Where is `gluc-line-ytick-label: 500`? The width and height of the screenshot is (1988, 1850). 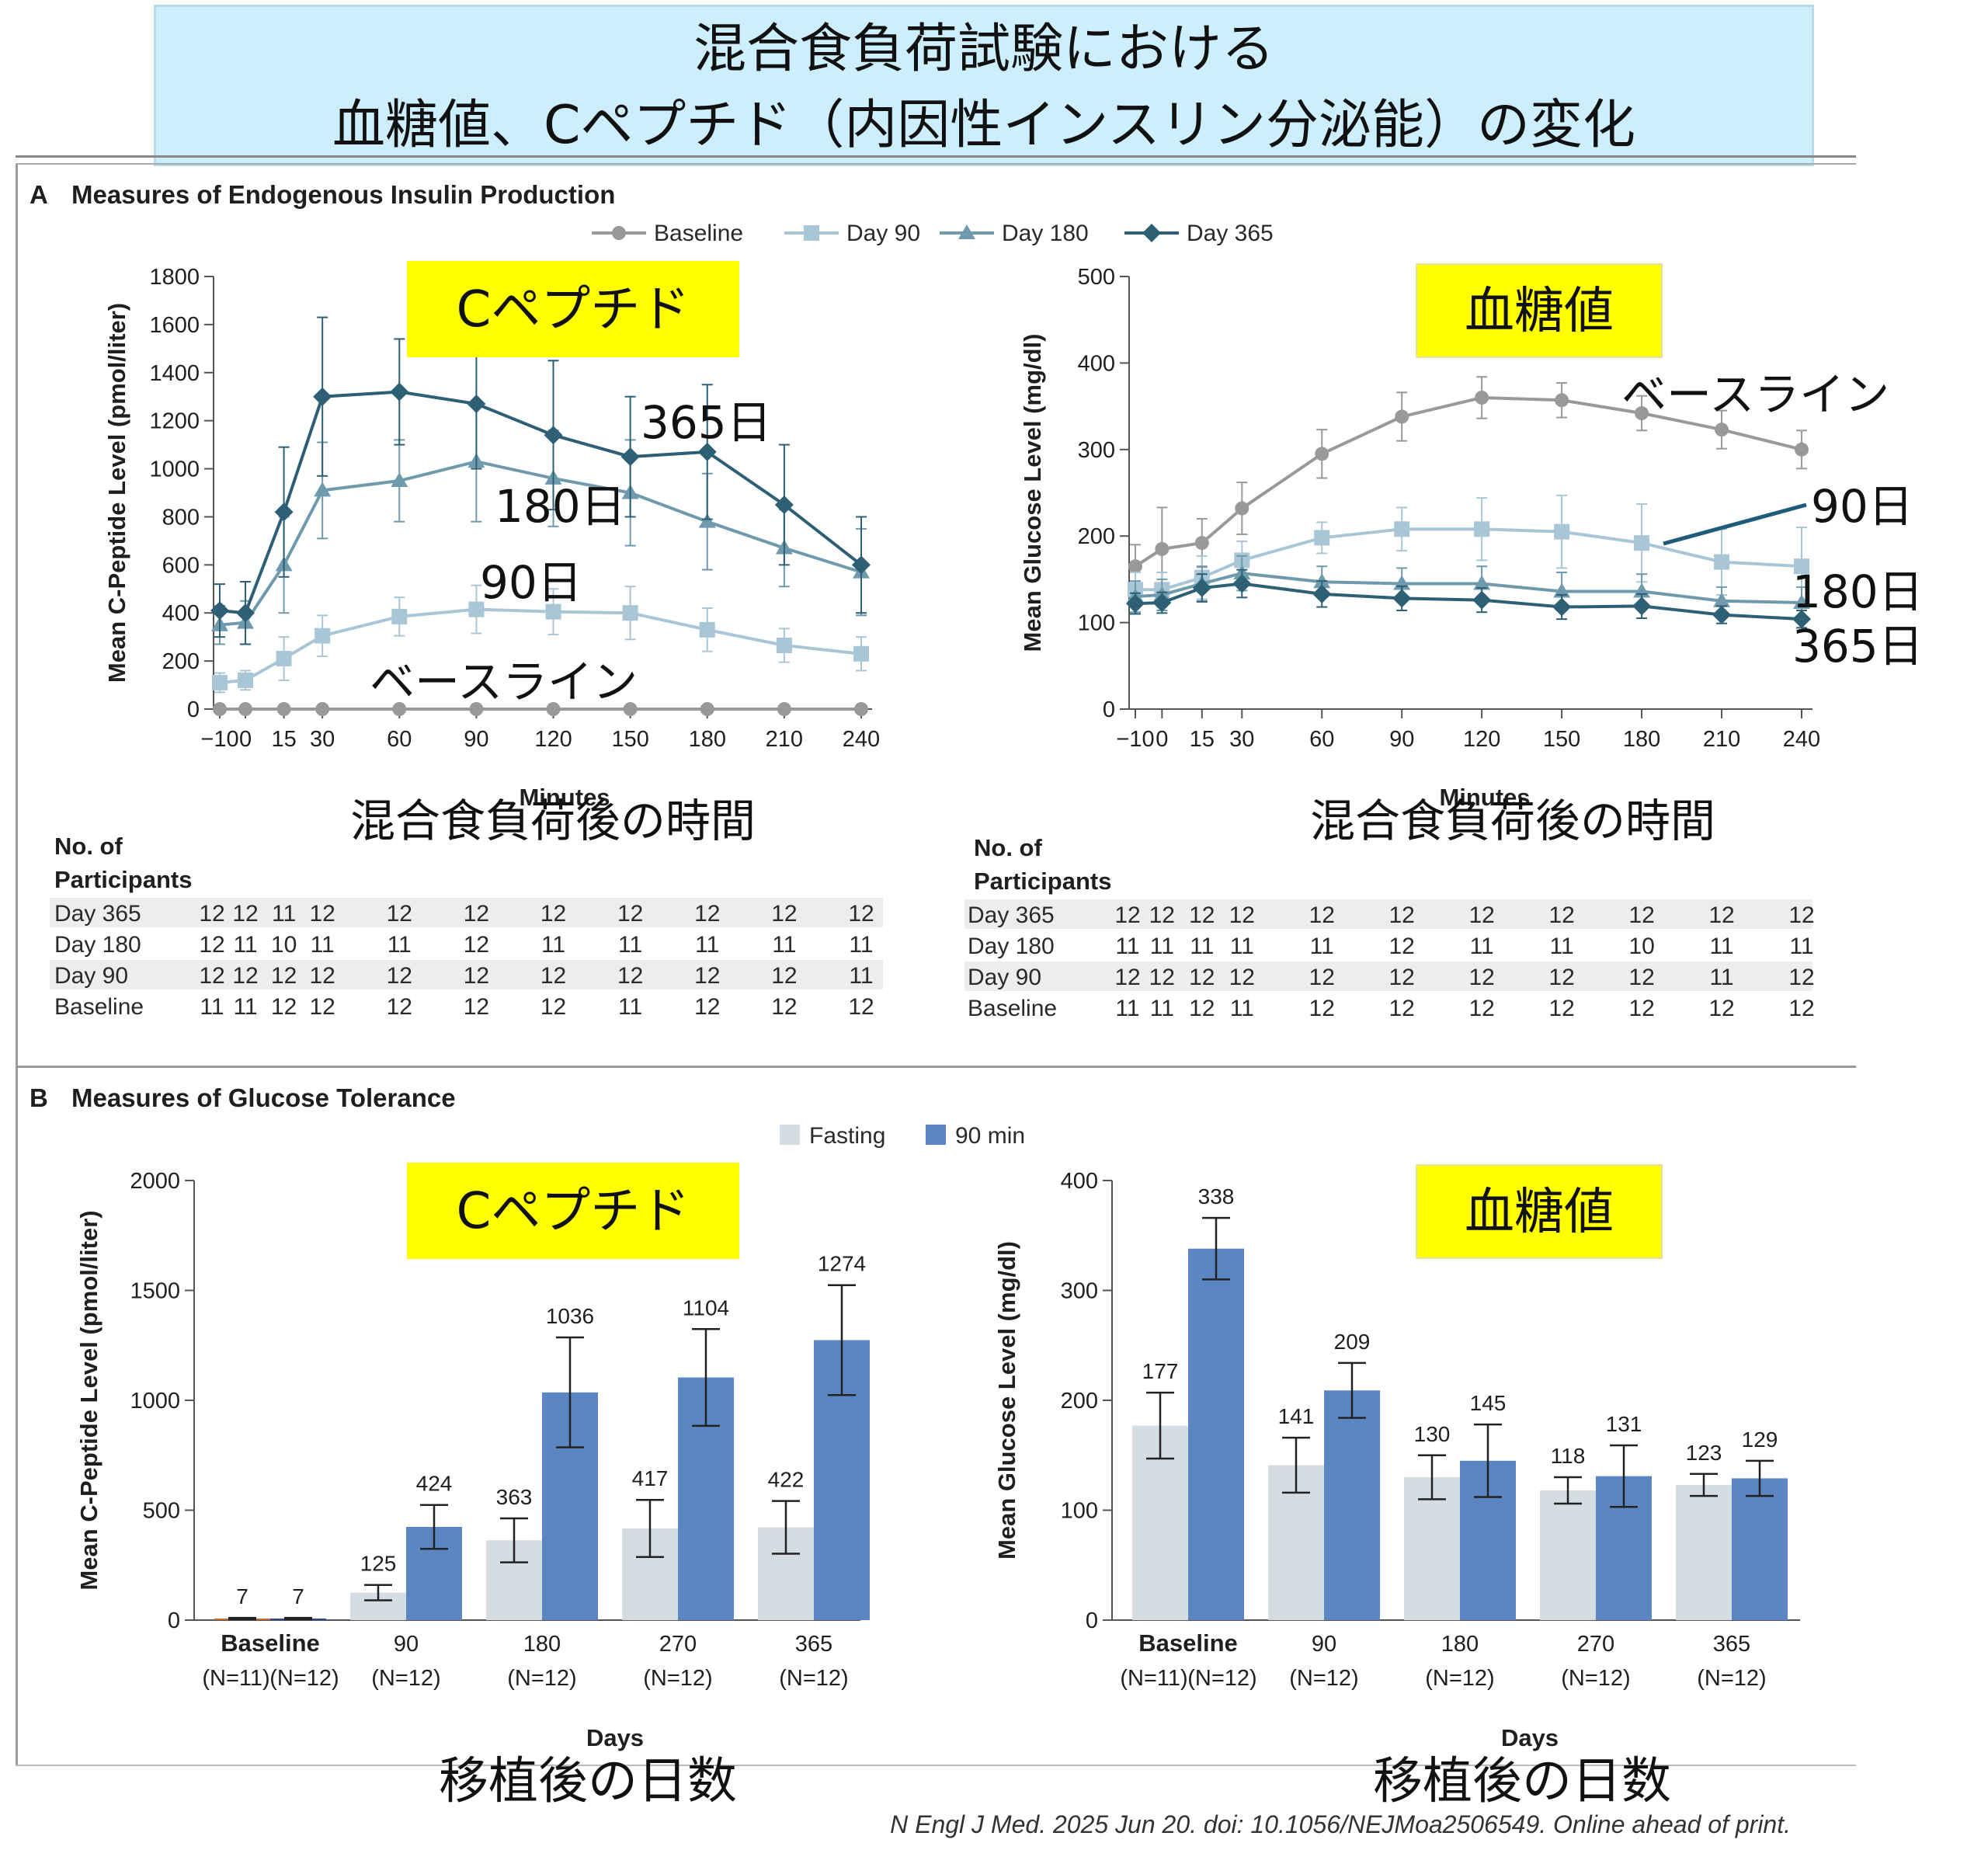
gluc-line-ytick-label: 500 is located at coordinates (1097, 277).